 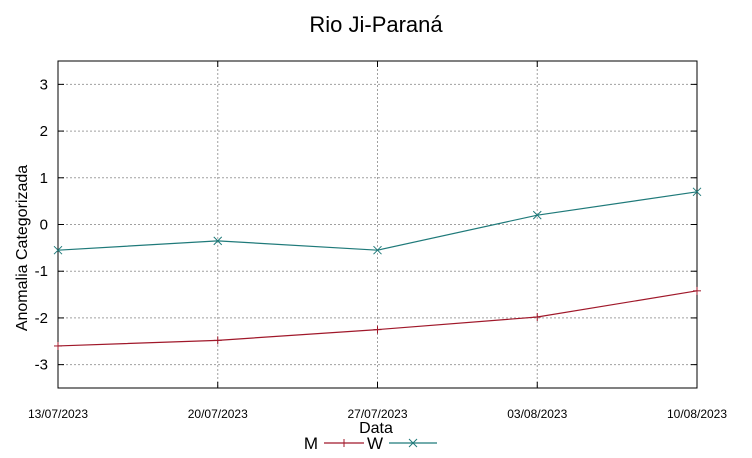 What do you see at coordinates (44, 225) in the screenshot?
I see `y-tick-label: 0` at bounding box center [44, 225].